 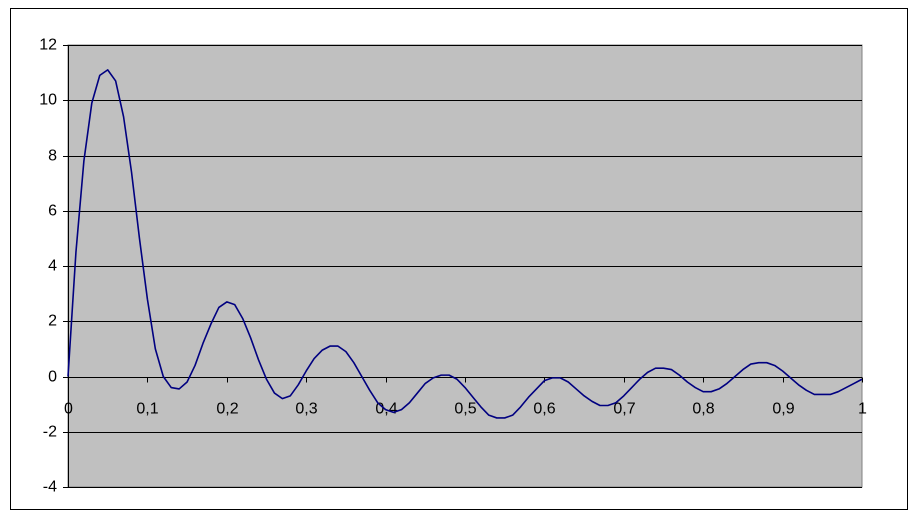 What do you see at coordinates (862, 409) in the screenshot?
I see `x-tick-label: 1` at bounding box center [862, 409].